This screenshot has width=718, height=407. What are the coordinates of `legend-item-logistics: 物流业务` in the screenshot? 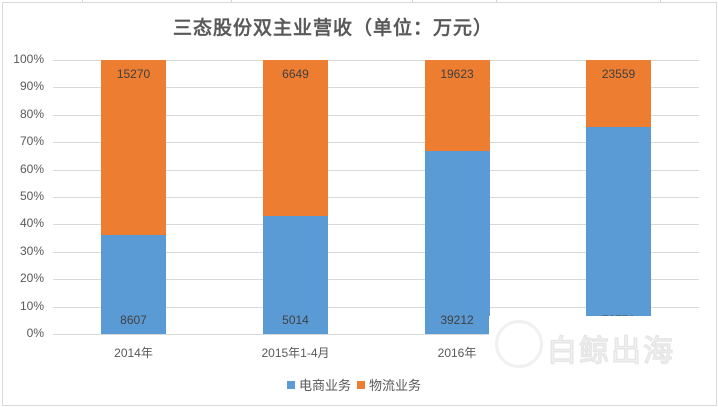 It's located at (389, 384).